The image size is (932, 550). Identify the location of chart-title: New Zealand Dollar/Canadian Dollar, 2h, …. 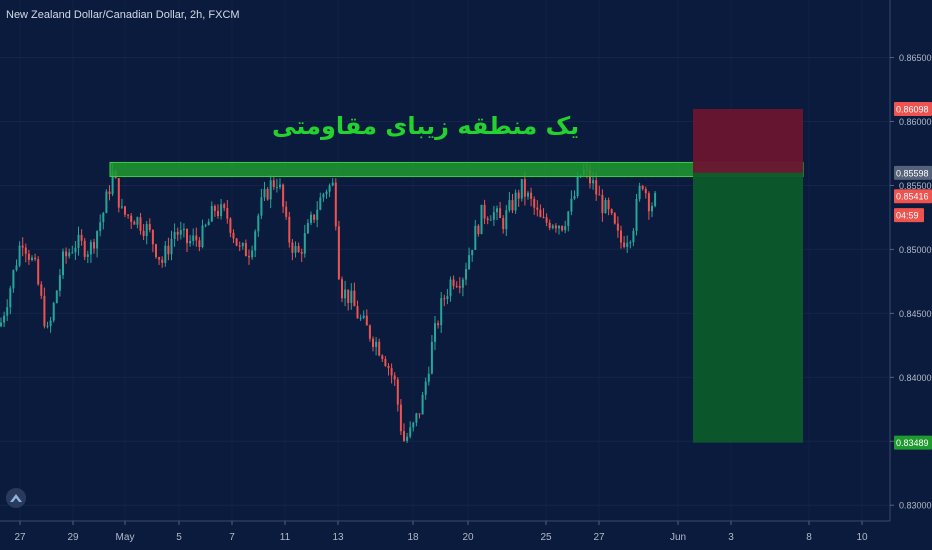
(123, 15).